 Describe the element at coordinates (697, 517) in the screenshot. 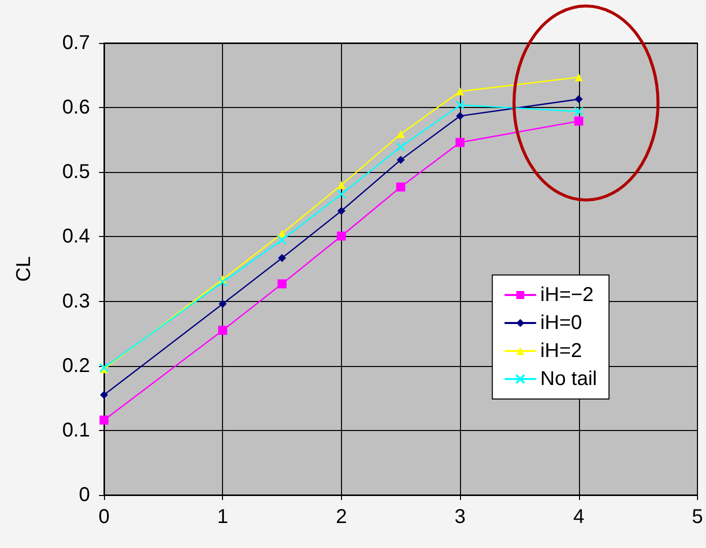

I see `x-tick-label: 5` at that location.